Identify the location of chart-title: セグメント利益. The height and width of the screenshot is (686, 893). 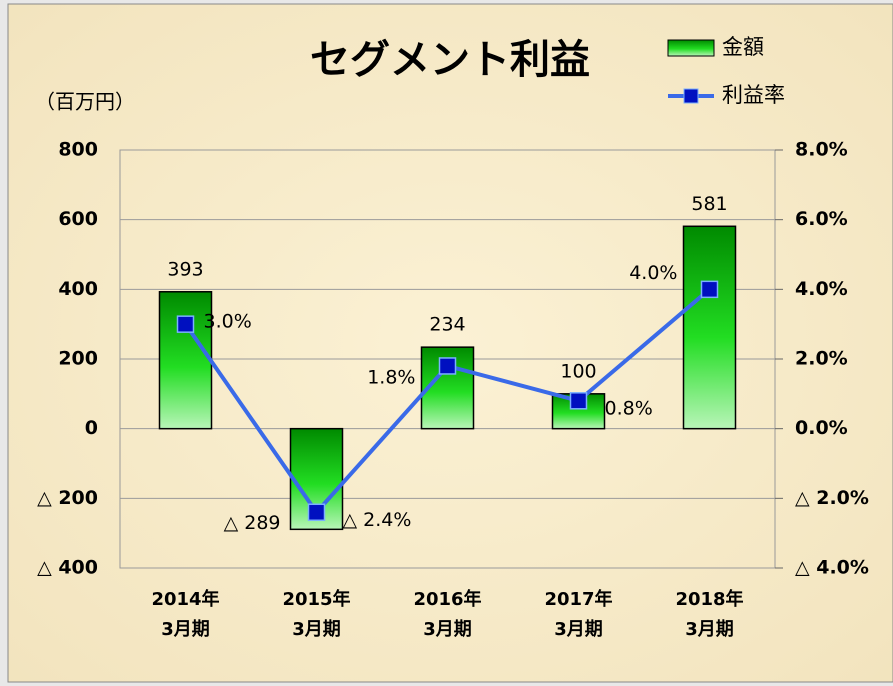
(450, 60).